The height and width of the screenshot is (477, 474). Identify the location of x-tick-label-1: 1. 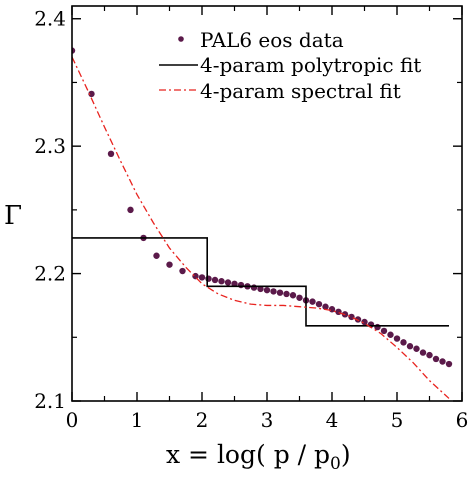
(137, 420).